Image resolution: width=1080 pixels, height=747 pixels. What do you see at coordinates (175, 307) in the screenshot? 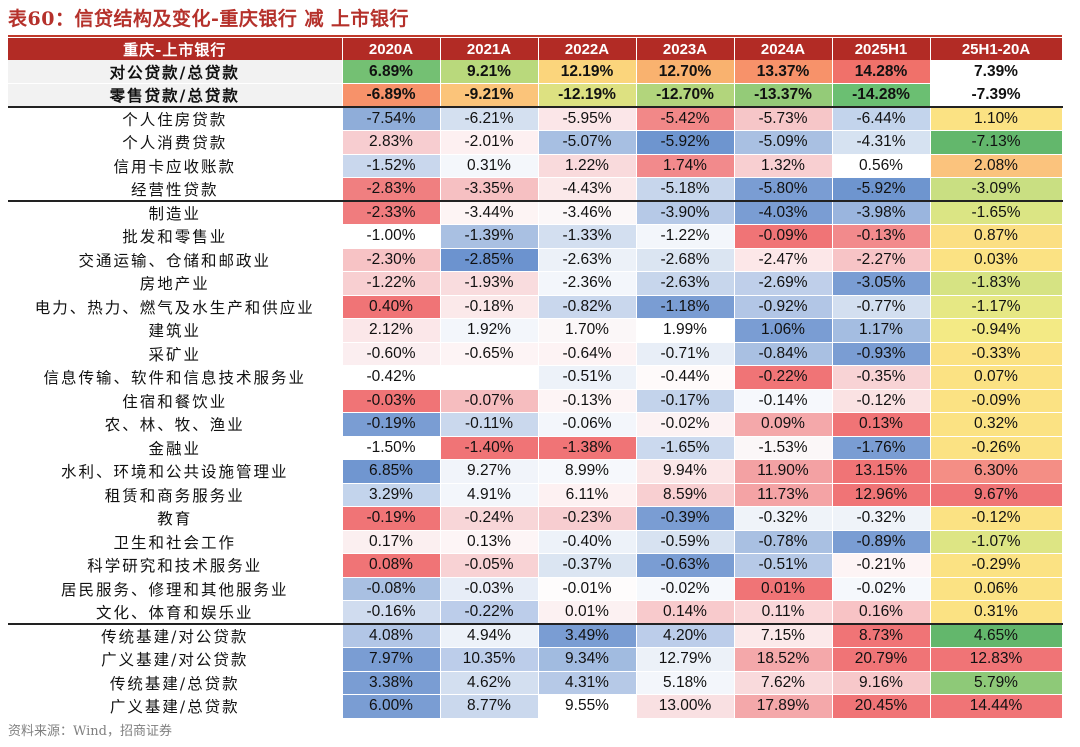
I see `row-label: 电力、热力、燃气及水生产和供应业` at bounding box center [175, 307].